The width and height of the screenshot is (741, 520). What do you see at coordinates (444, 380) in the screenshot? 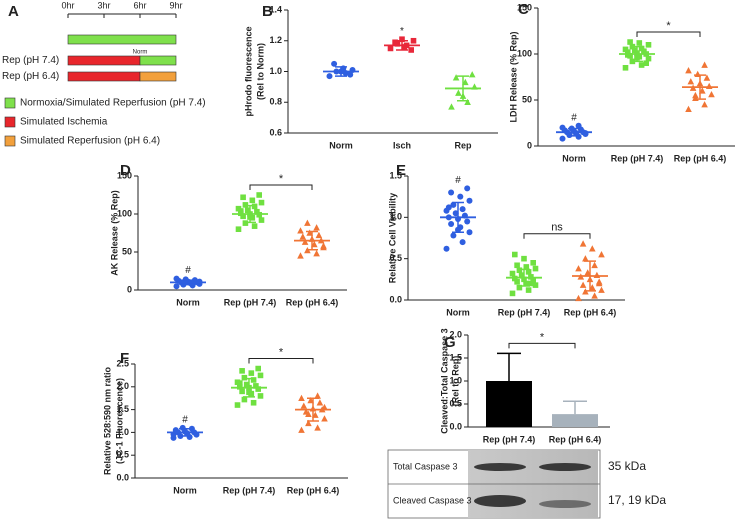
I see `y-axis-label: Cleaved:Total Caspase 3` at bounding box center [444, 380].